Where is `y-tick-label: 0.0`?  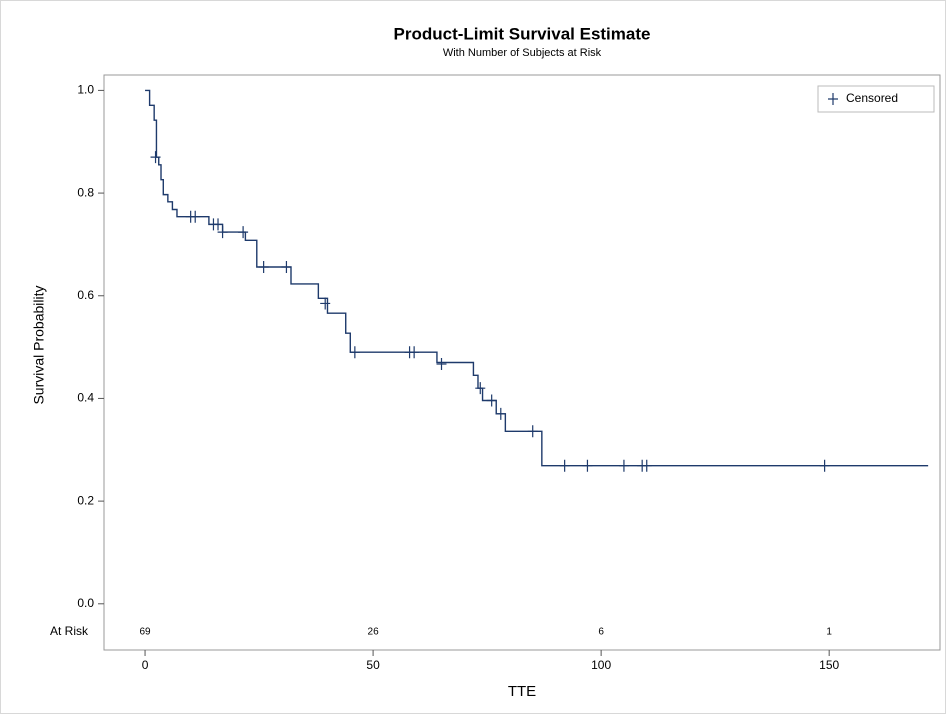 y-tick-label: 0.0 is located at coordinates (85, 603).